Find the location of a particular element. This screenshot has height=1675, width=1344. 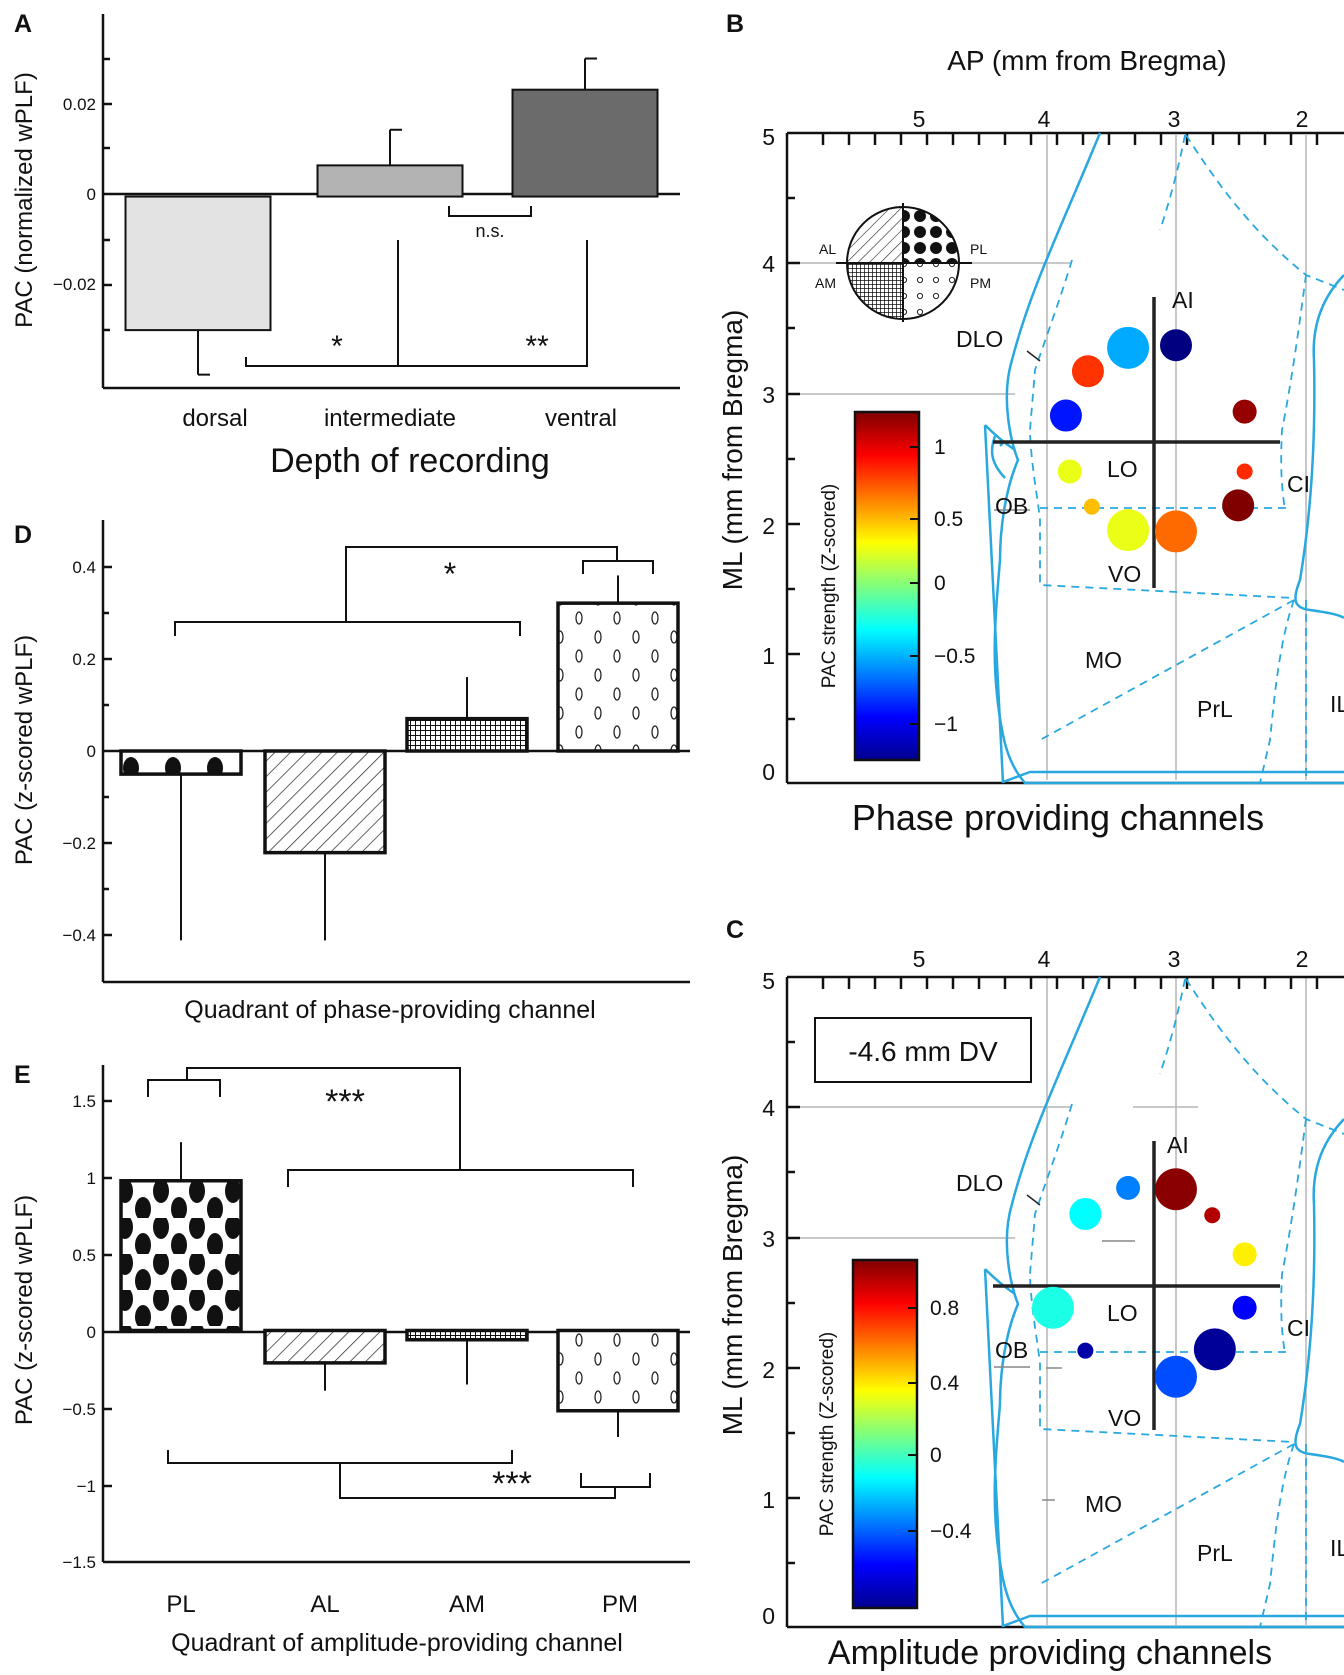

a-bars is located at coordinates (391, 216).